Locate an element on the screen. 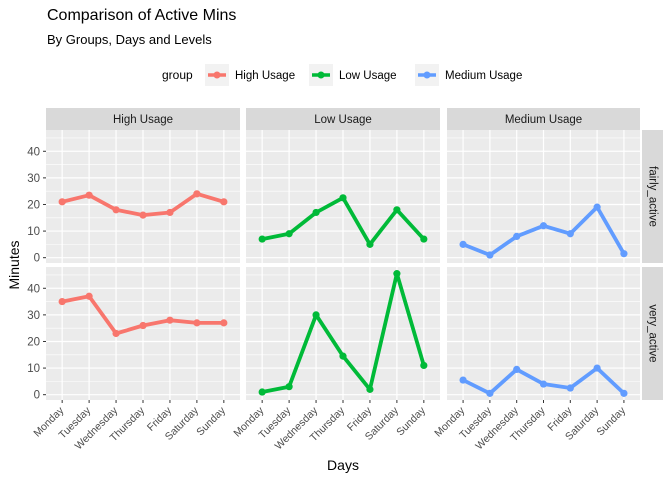  legend-label: High Usage is located at coordinates (265, 76).